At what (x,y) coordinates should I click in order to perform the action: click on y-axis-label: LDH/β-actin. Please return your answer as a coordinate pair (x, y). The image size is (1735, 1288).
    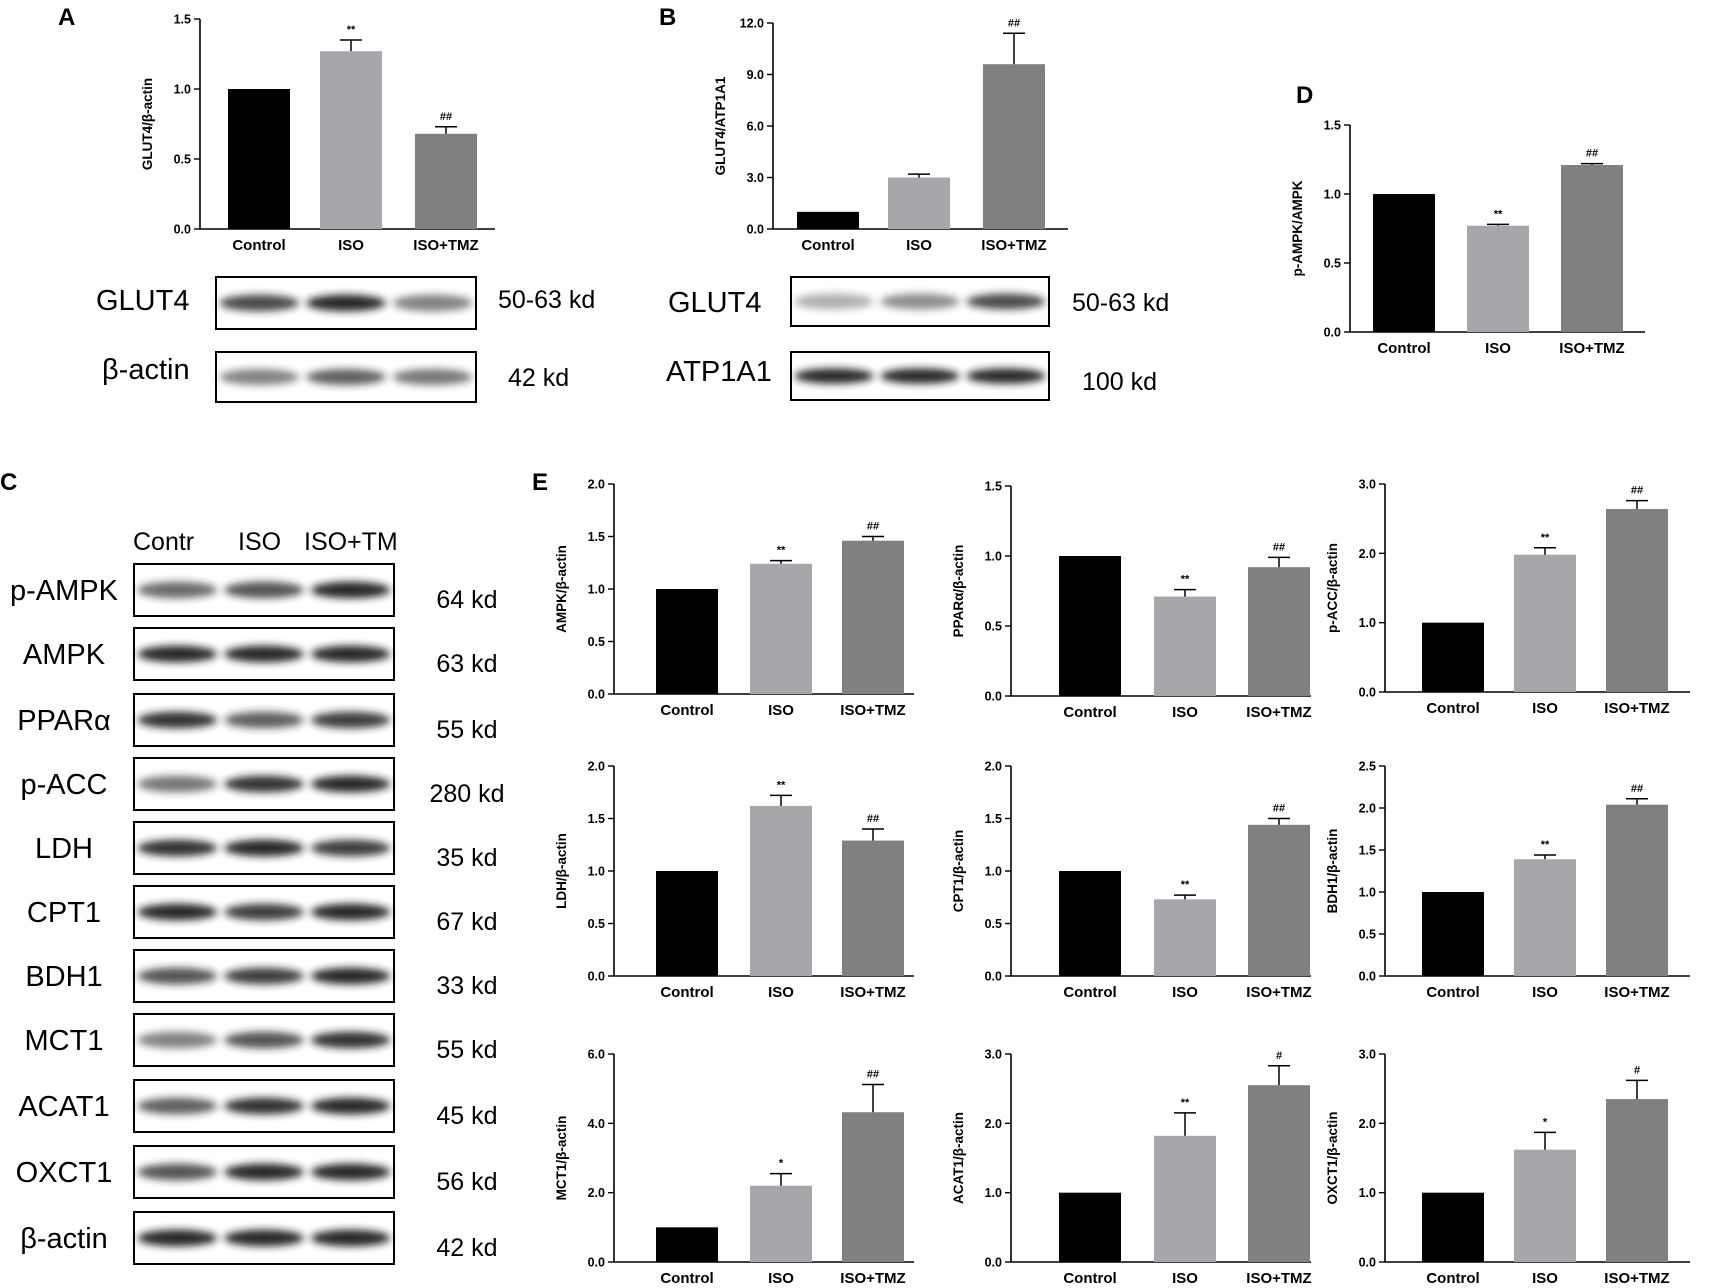
    Looking at the image, I should click on (561, 871).